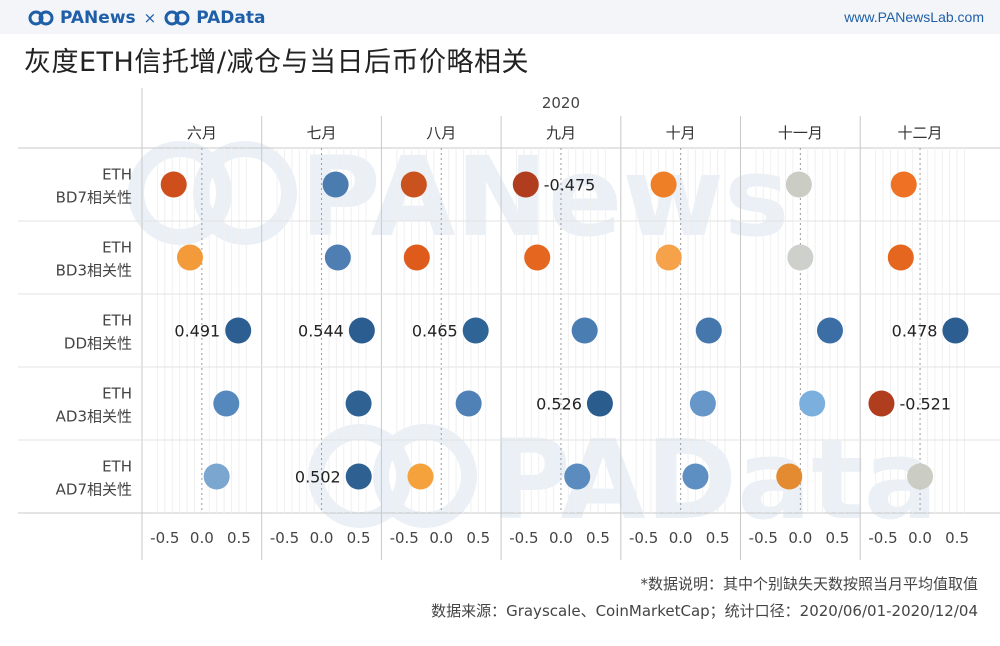  I want to click on site-url: www.PANewsLab.com, so click(914, 17).